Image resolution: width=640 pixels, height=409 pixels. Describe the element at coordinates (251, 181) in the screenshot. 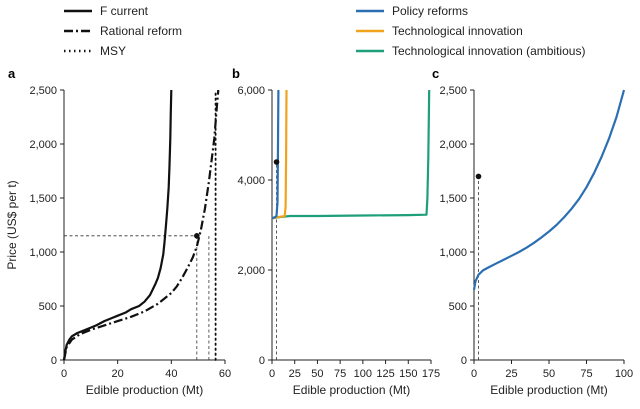

I see `y-tick-label: 4,000` at that location.